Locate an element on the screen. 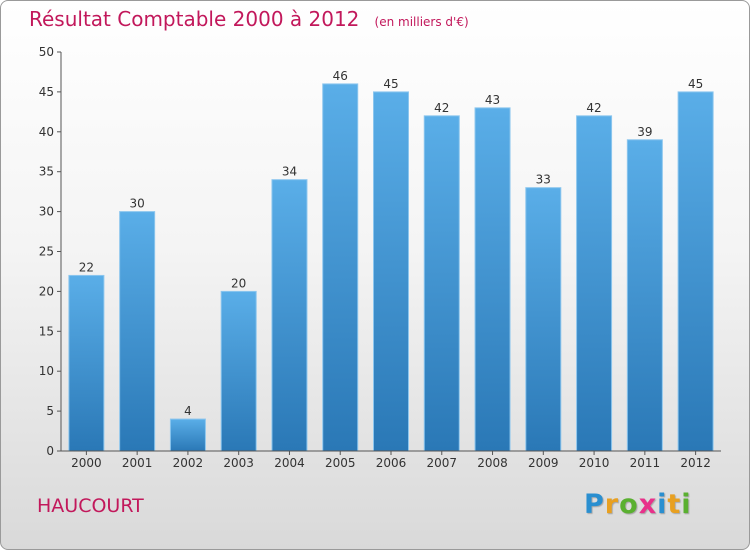 This screenshot has width=750, height=550. x-tick-label-2008: 2008 is located at coordinates (492, 463).